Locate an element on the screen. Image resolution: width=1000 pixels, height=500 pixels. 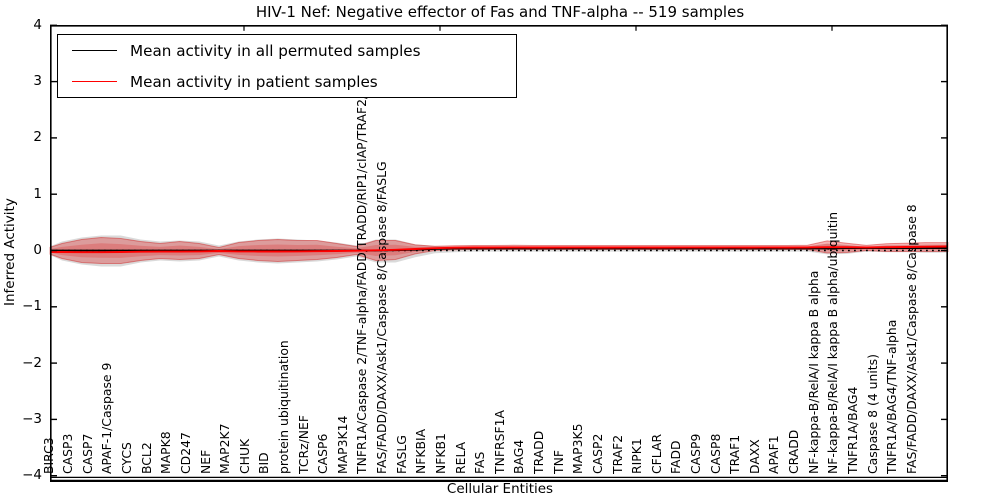
x-tick-label: MAPK8 is located at coordinates (166, 452).